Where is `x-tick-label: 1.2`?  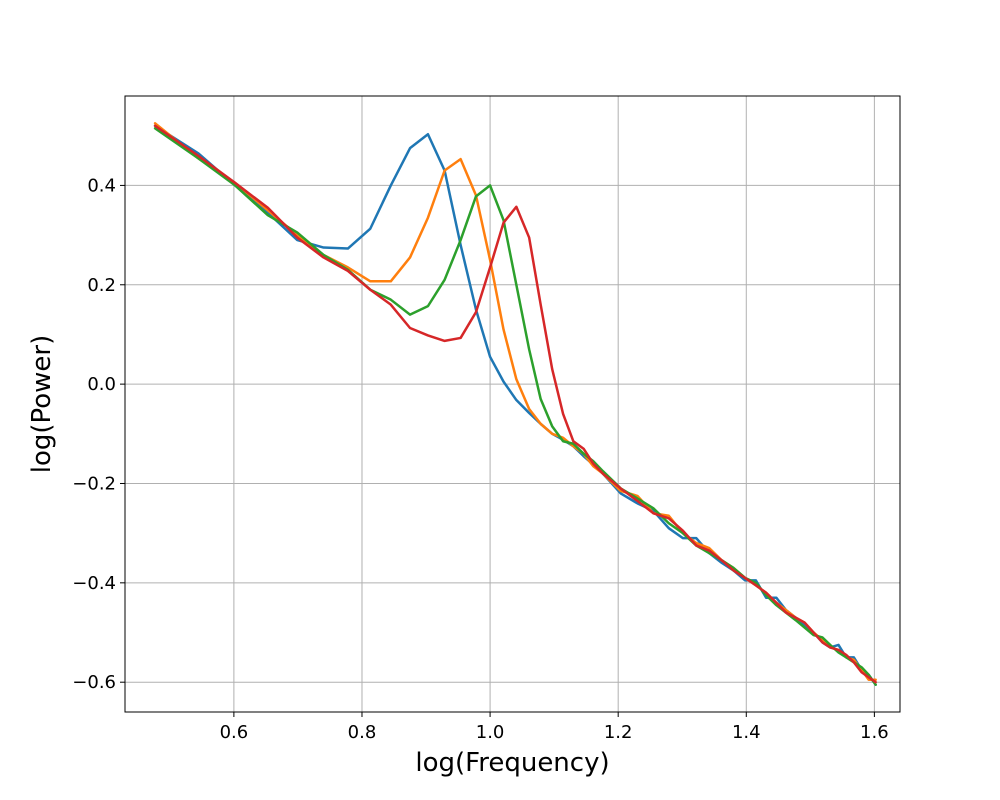 x-tick-label: 1.2 is located at coordinates (618, 732).